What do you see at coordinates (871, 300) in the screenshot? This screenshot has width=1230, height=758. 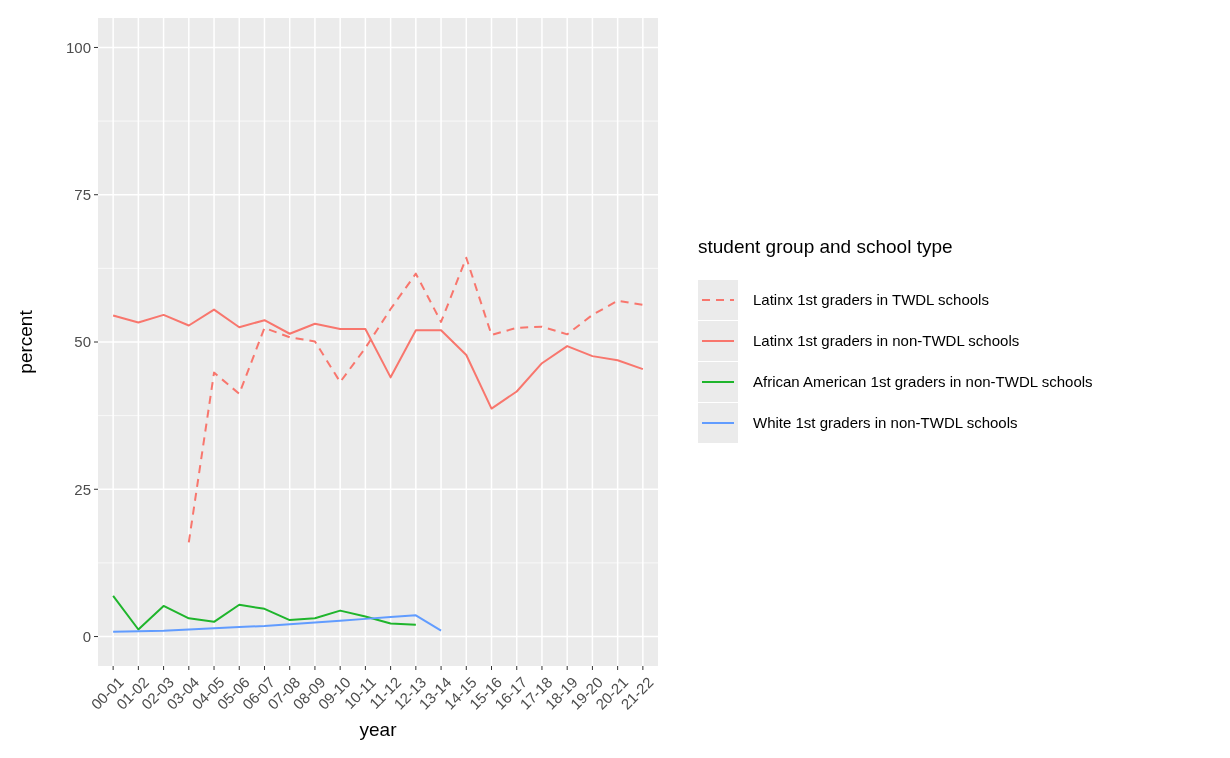 I see `legend-label: Latinx 1st graders in TWDL schools` at bounding box center [871, 300].